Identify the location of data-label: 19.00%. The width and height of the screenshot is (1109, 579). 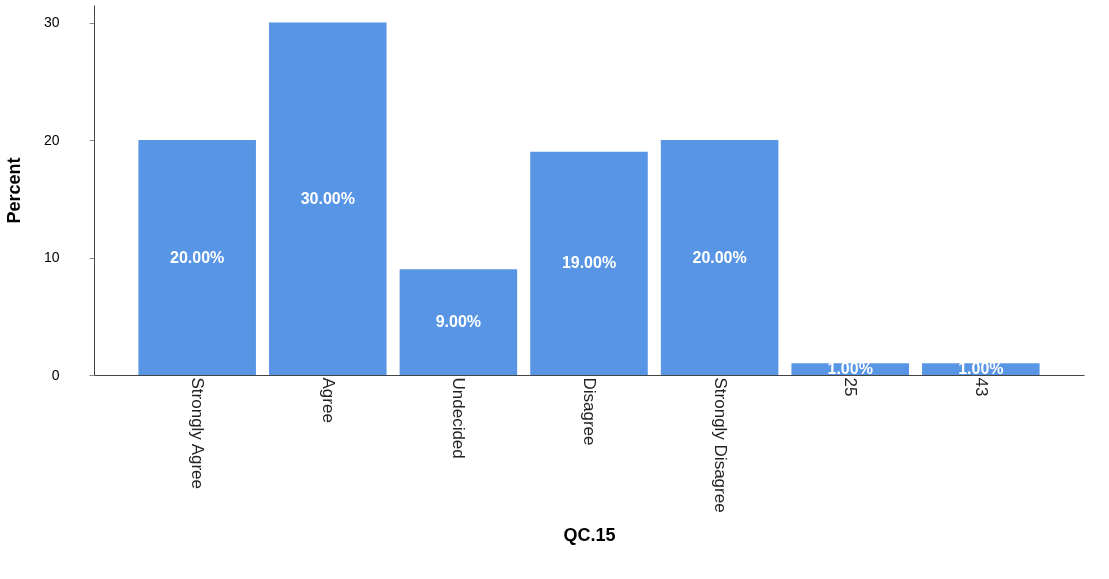
(589, 263).